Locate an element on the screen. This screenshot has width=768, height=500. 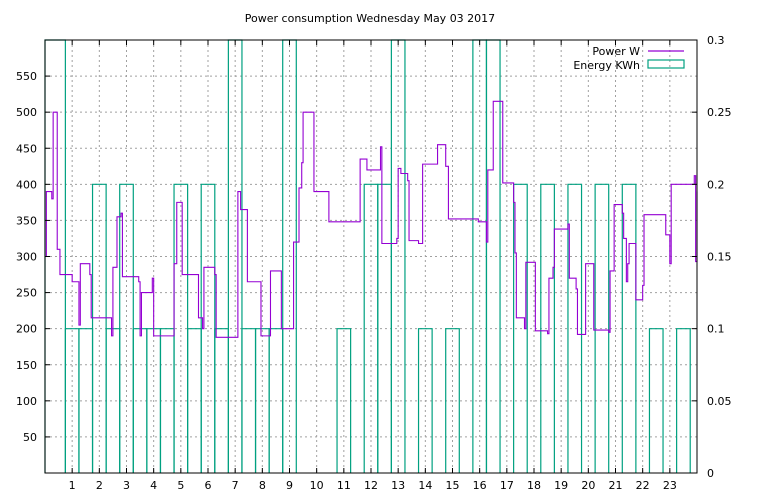
chart-title: Power consumption Wednesday May 03 2017 is located at coordinates (370, 18).